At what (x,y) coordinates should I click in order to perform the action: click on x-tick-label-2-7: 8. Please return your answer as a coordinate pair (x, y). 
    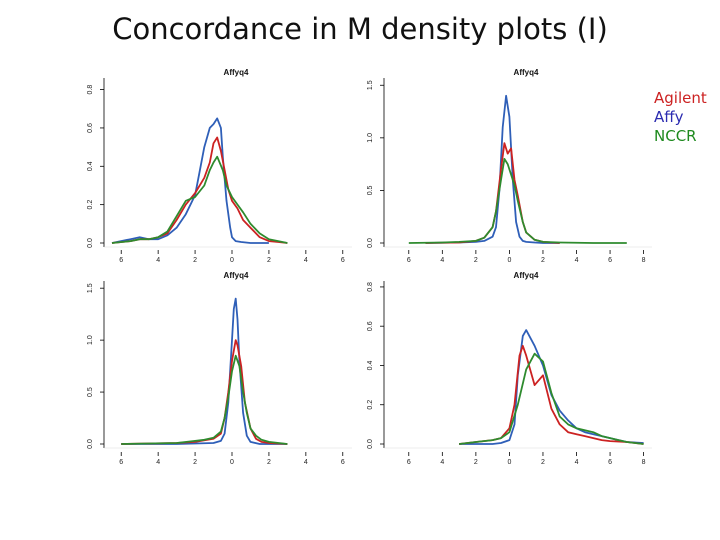
    Looking at the image, I should click on (644, 260).